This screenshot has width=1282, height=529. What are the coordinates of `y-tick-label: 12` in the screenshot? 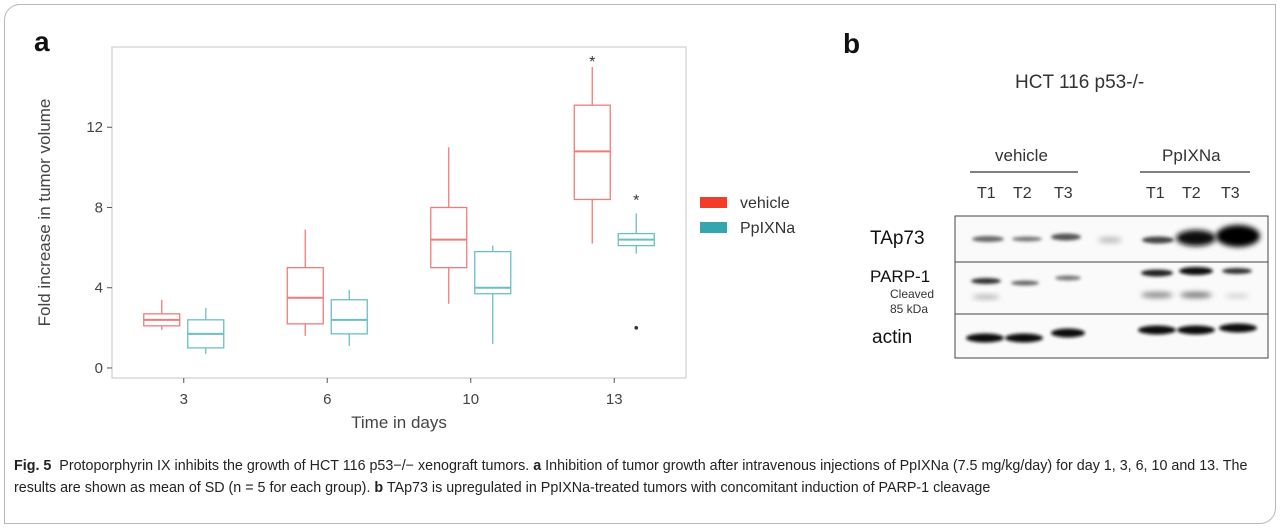 It's located at (94, 127).